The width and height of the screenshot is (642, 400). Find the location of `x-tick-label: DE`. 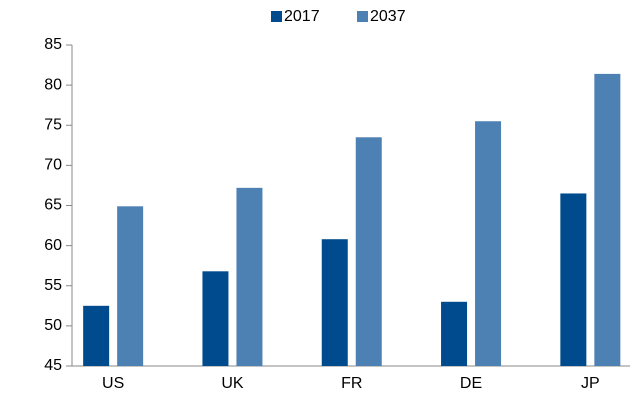

x-tick-label: DE is located at coordinates (471, 383).